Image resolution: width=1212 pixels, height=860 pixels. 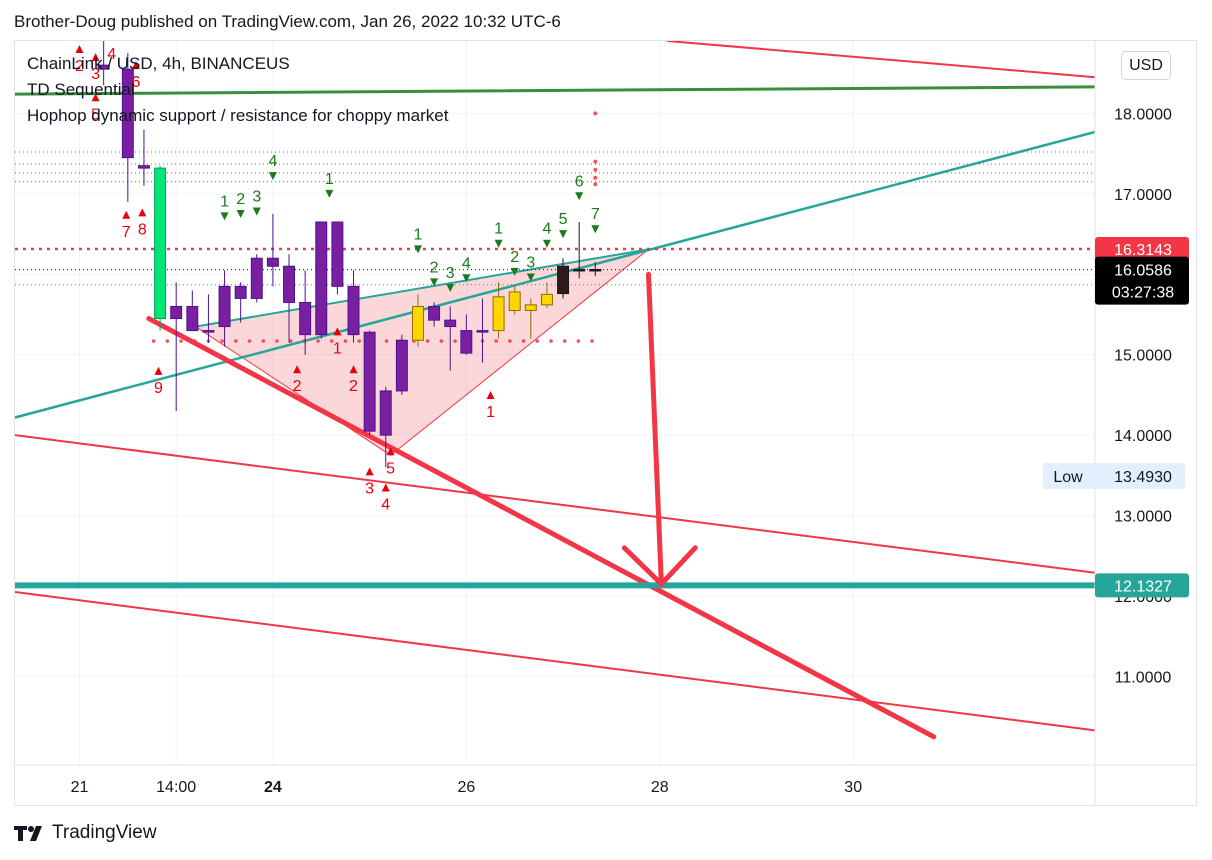 I want to click on tradingview-footer: TradingView, so click(x=85, y=833).